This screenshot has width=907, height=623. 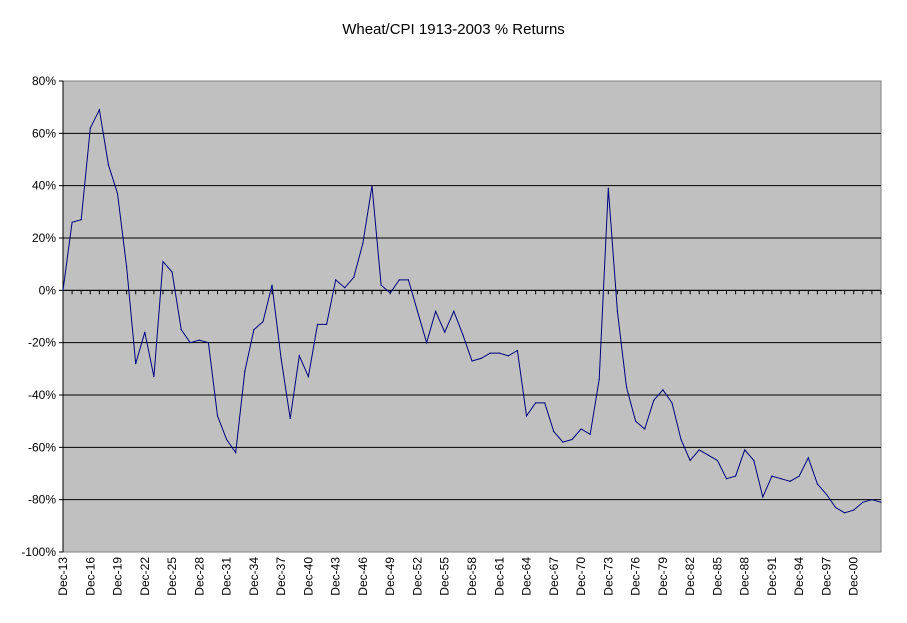 What do you see at coordinates (42, 316) in the screenshot?
I see `y-axis-ticks: 80% 60% 40% 20% 0% -20% -40% -60% -80% -100%` at bounding box center [42, 316].